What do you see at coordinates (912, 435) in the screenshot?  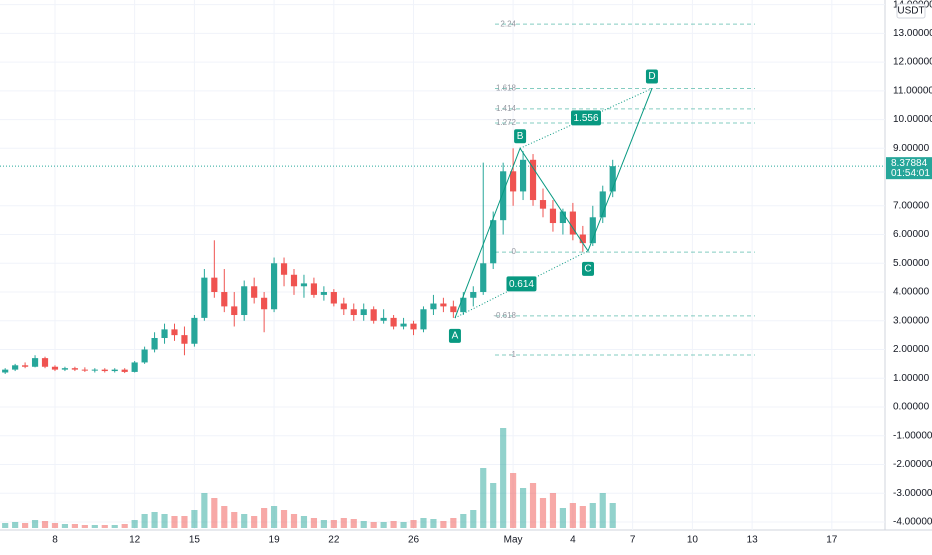 I see `y-tick-label: -1.00000` at bounding box center [912, 435].